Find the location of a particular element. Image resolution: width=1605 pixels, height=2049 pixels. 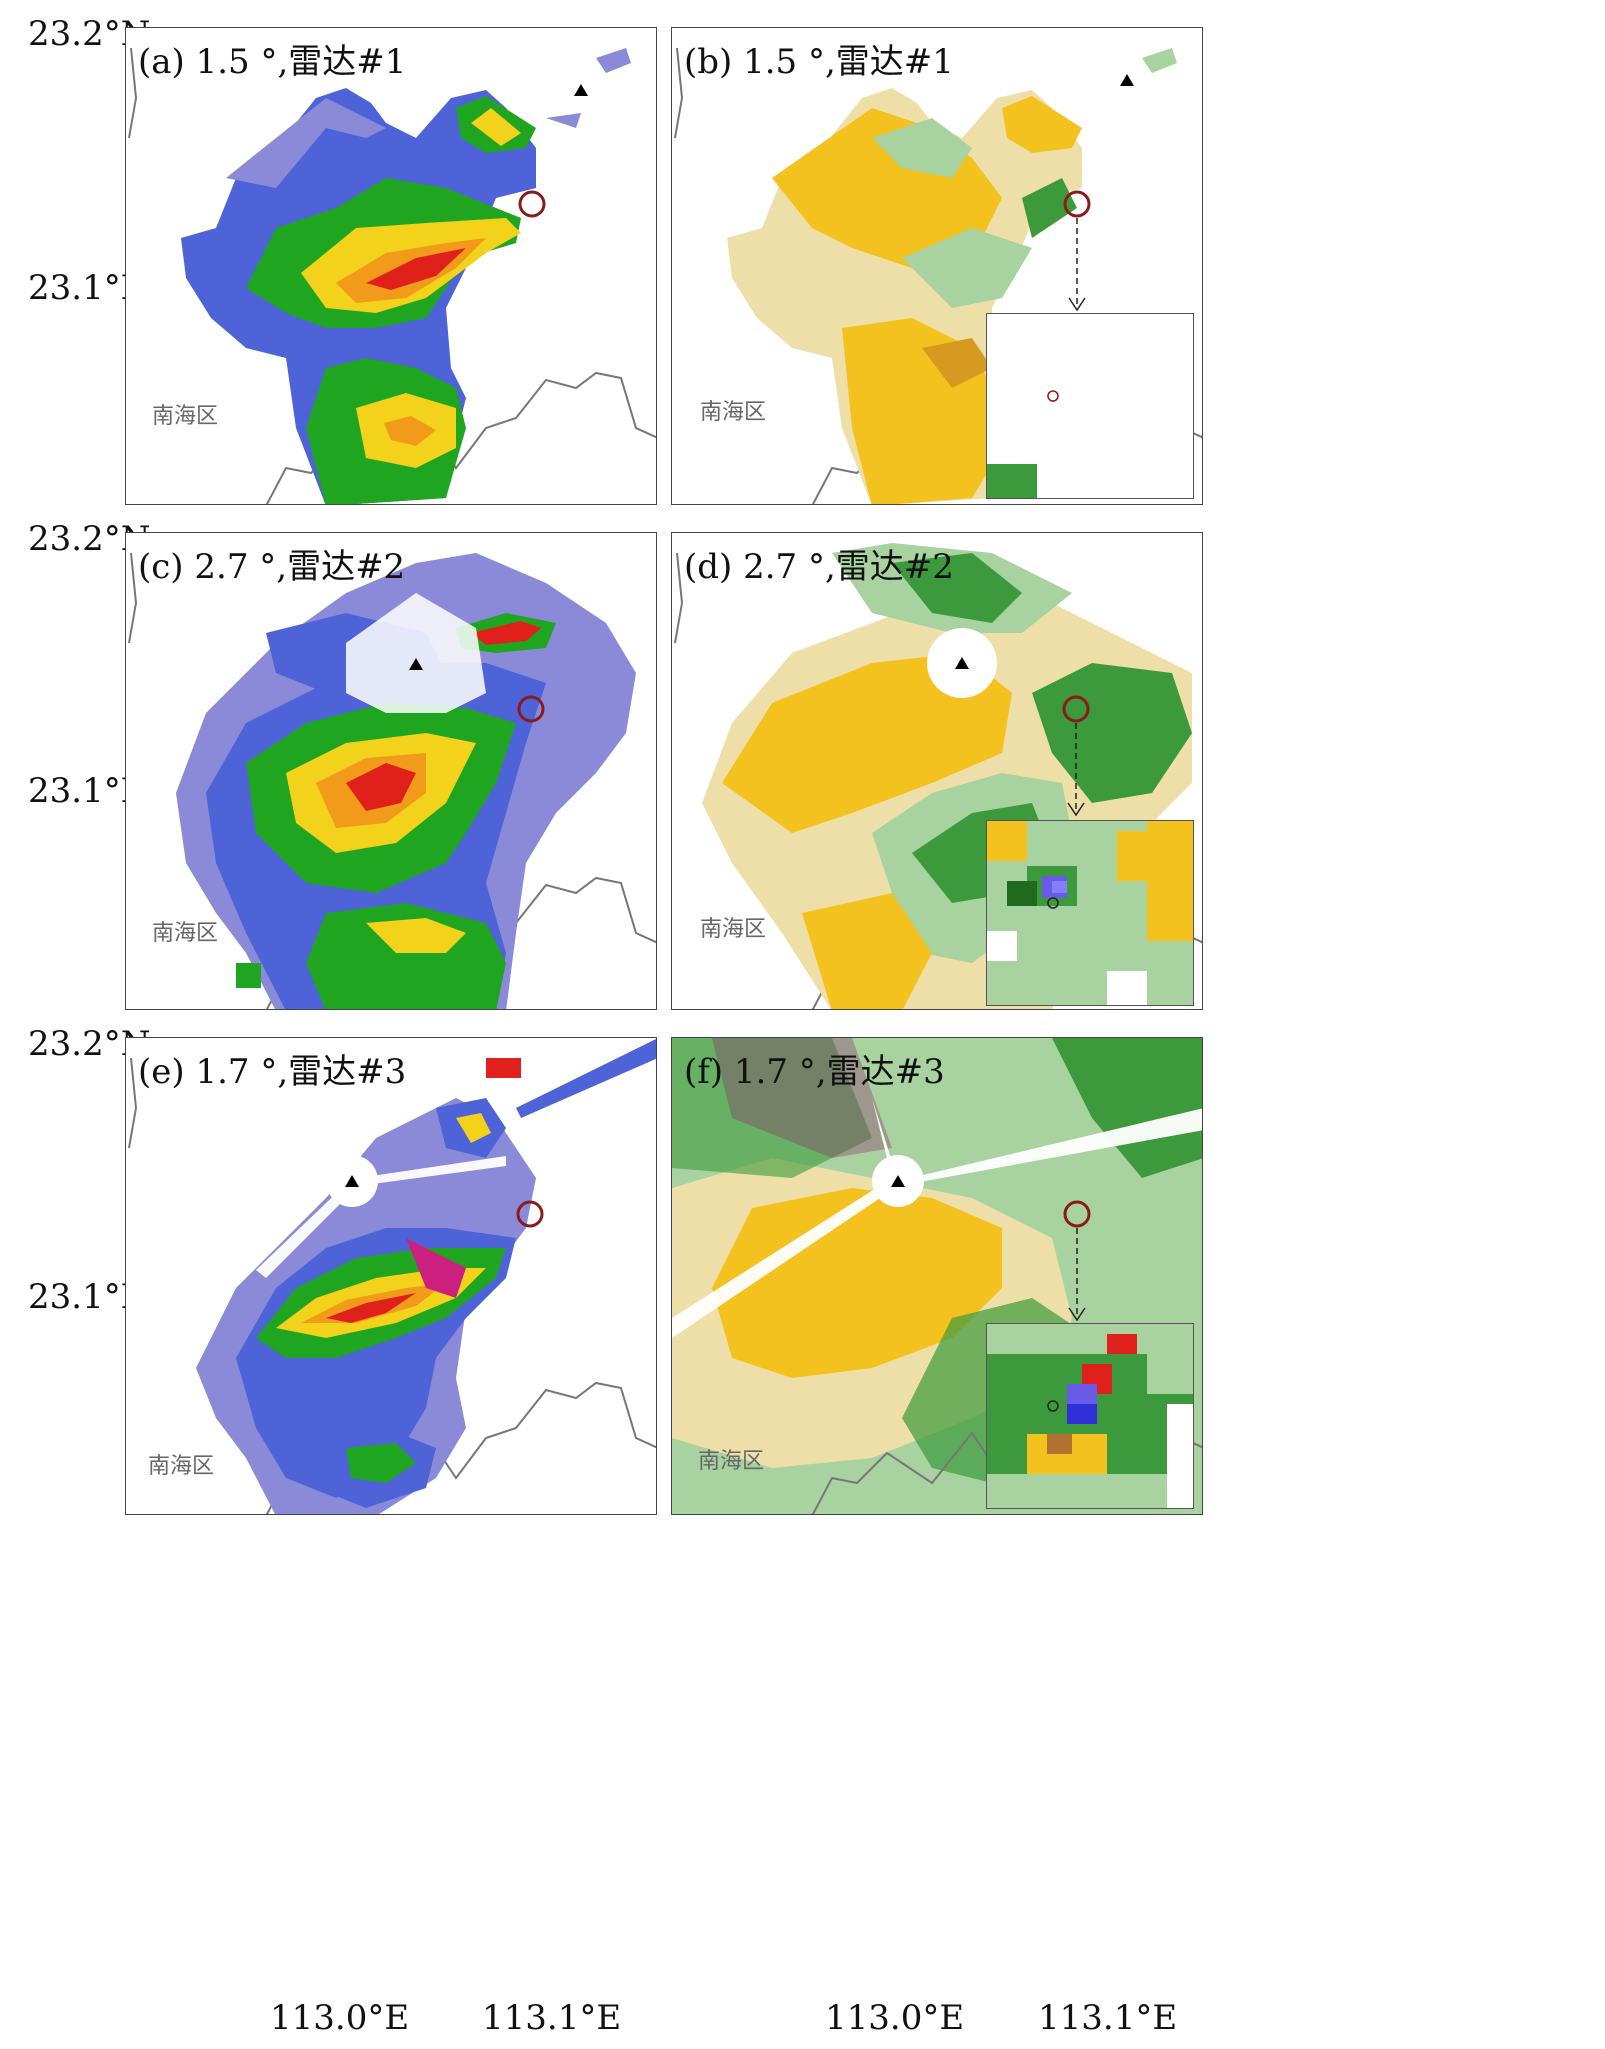

panel-a-reflectivity: (a) 1.5 °,雷达#1 南海区 is located at coordinates (391, 266).